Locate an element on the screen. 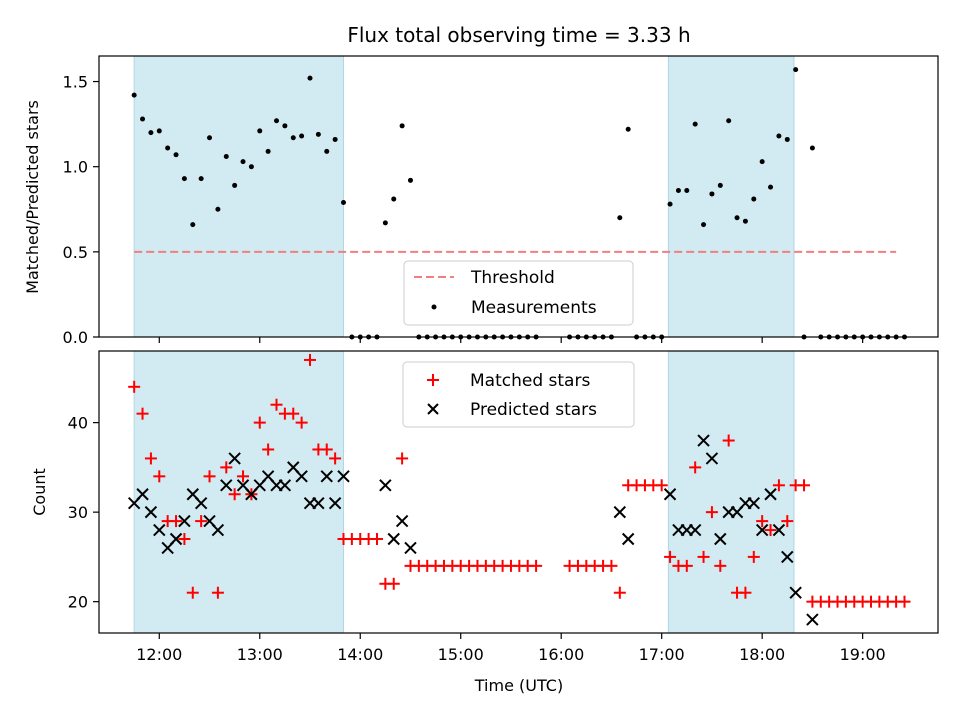 This screenshot has height=720, width=960. top-y-ticks: 0.0 0.5 1.0 1.5 is located at coordinates (81, 210).